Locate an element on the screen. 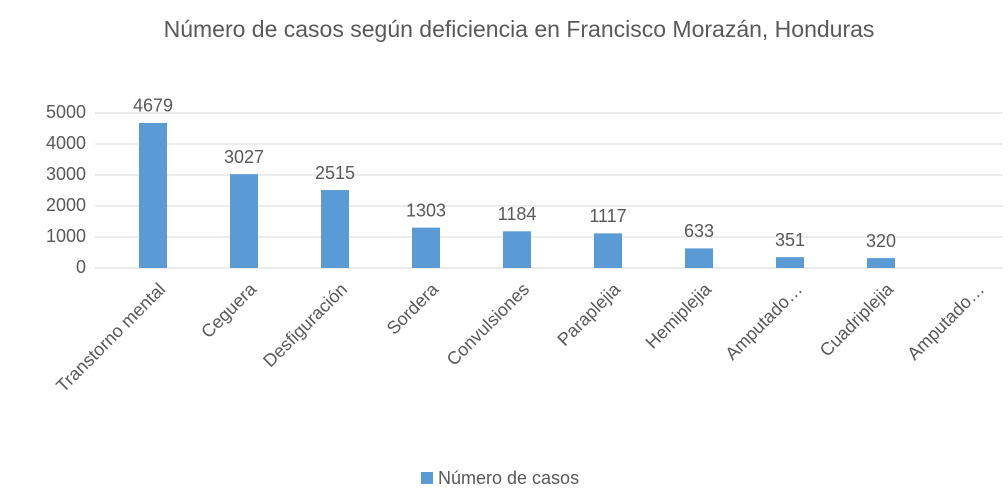 Image resolution: width=1008 pixels, height=489 pixels. y-tick-label: 4000 is located at coordinates (66, 143).